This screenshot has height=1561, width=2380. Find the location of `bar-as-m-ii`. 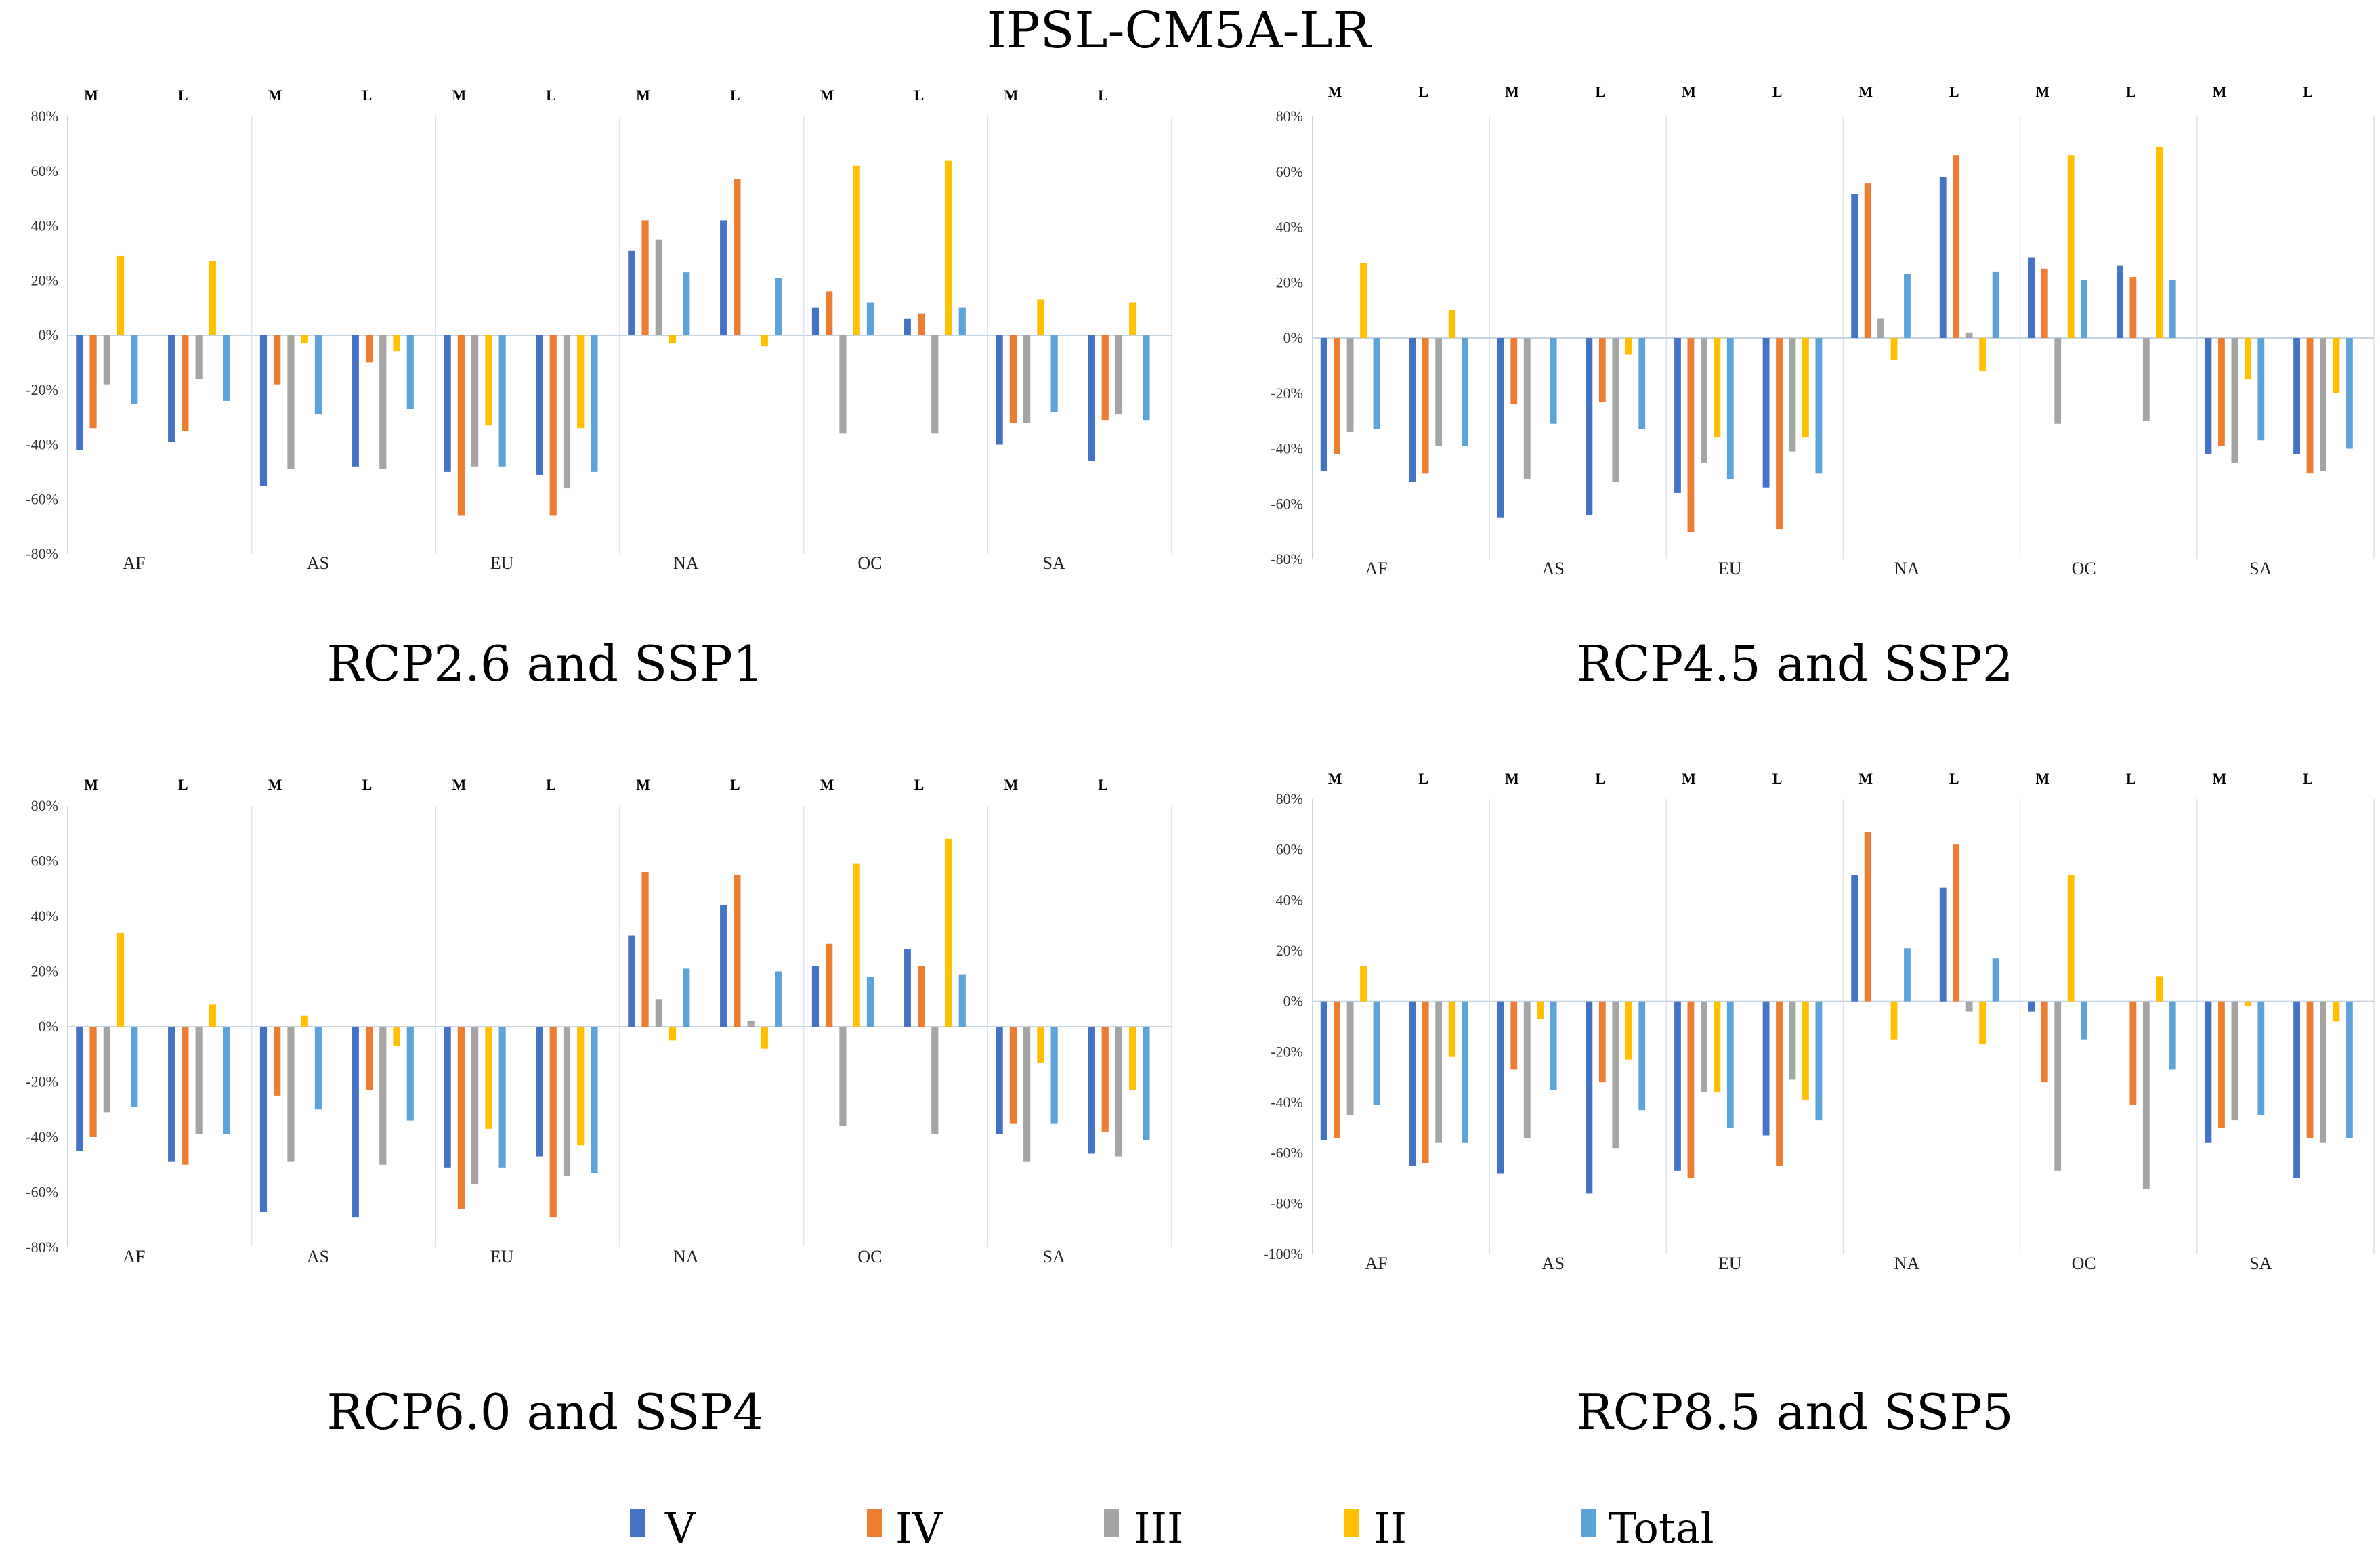

bar-as-m-ii is located at coordinates (304, 340).